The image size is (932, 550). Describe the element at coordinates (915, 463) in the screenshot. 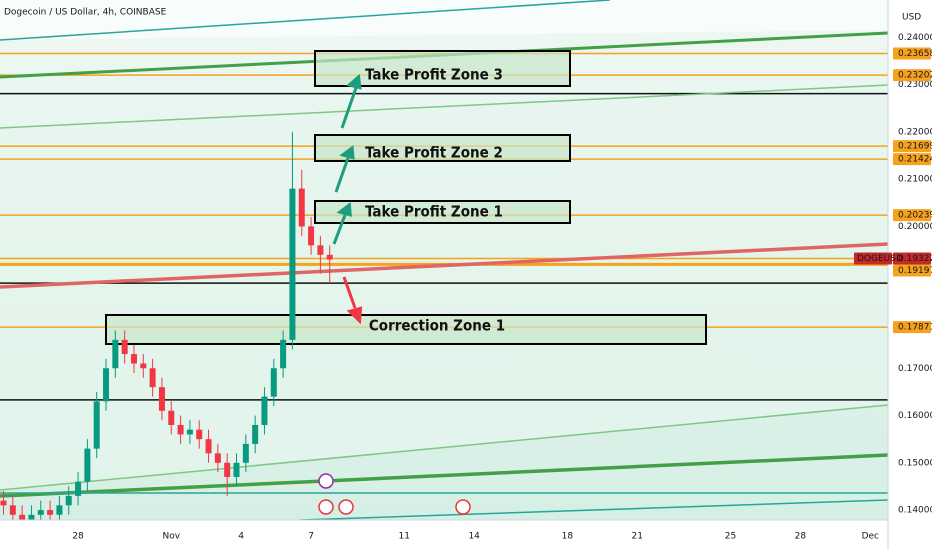

I see `y-tick-label: 0.15000` at that location.